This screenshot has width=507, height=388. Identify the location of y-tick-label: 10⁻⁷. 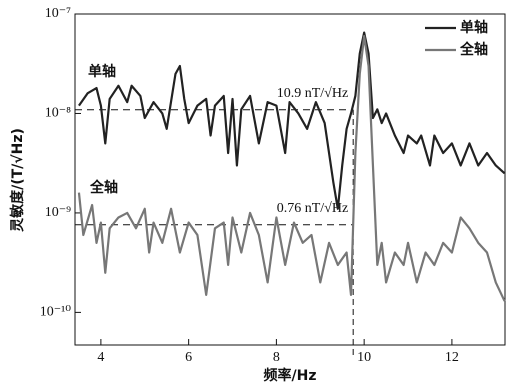
(58, 13).